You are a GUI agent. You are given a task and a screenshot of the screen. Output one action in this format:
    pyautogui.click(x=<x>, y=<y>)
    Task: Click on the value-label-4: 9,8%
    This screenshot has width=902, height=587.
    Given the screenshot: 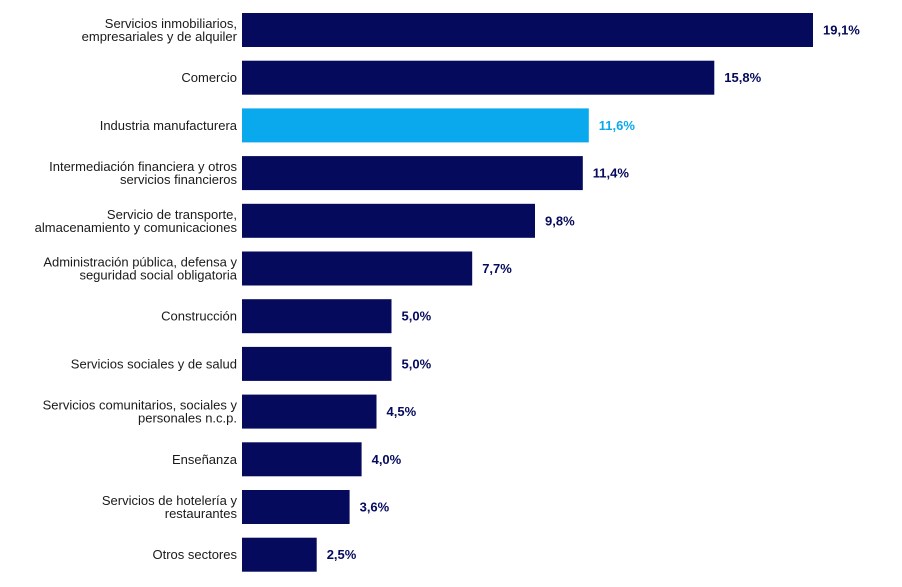 What is the action you would take?
    pyautogui.click(x=560, y=220)
    